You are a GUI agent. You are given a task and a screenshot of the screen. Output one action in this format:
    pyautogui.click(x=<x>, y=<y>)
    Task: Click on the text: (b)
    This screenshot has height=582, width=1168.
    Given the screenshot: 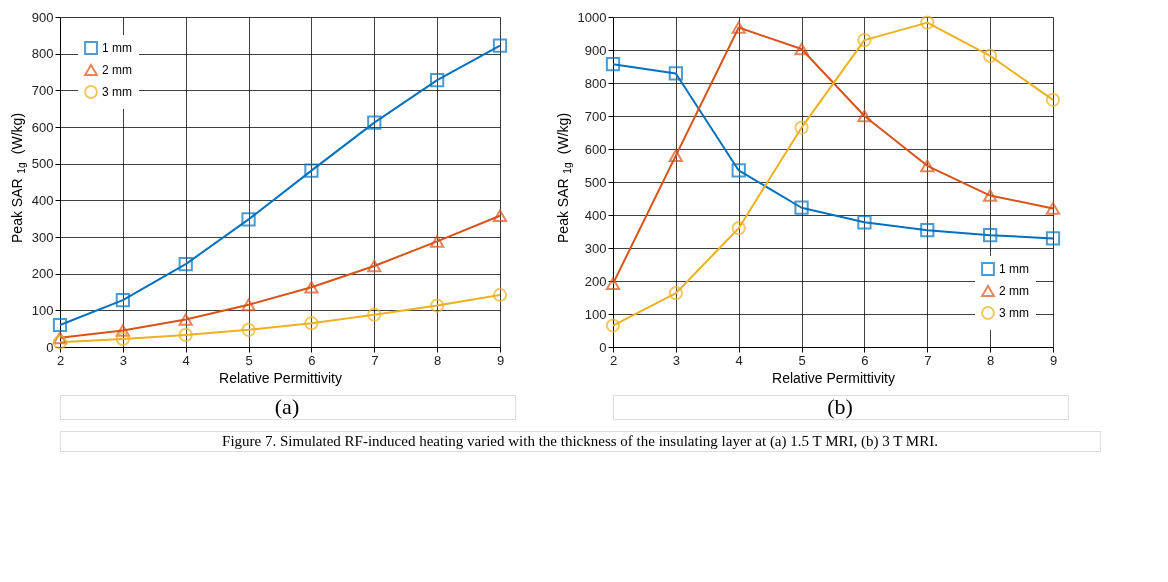 What is the action you would take?
    pyautogui.click(x=840, y=406)
    